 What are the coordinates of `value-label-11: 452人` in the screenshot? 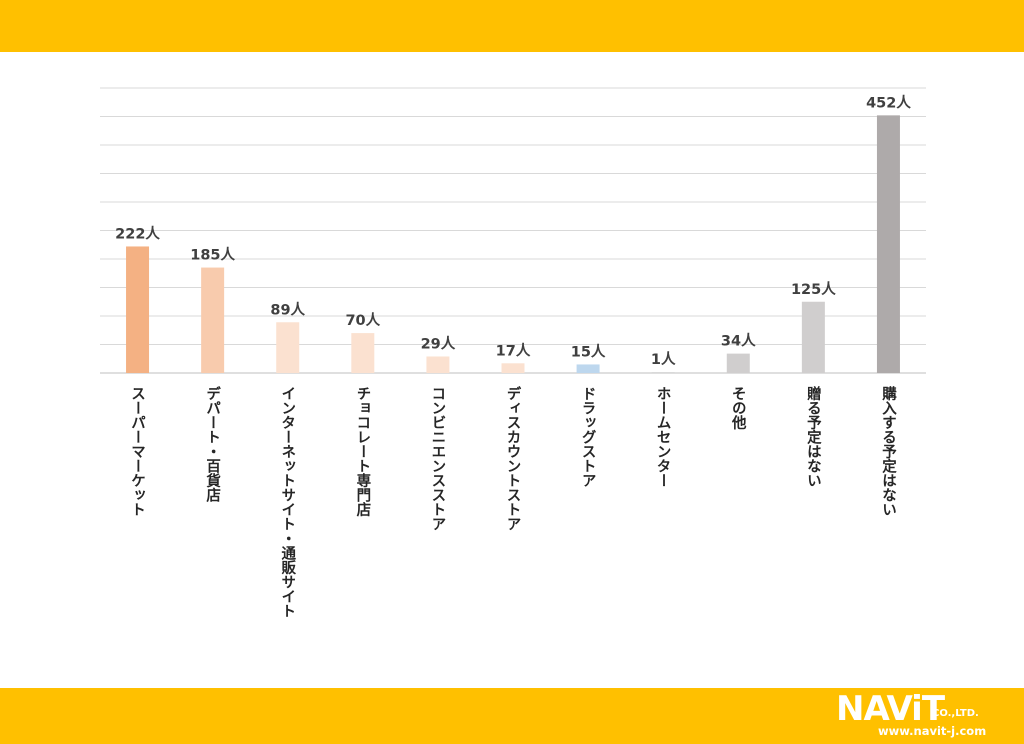 It's located at (888, 102).